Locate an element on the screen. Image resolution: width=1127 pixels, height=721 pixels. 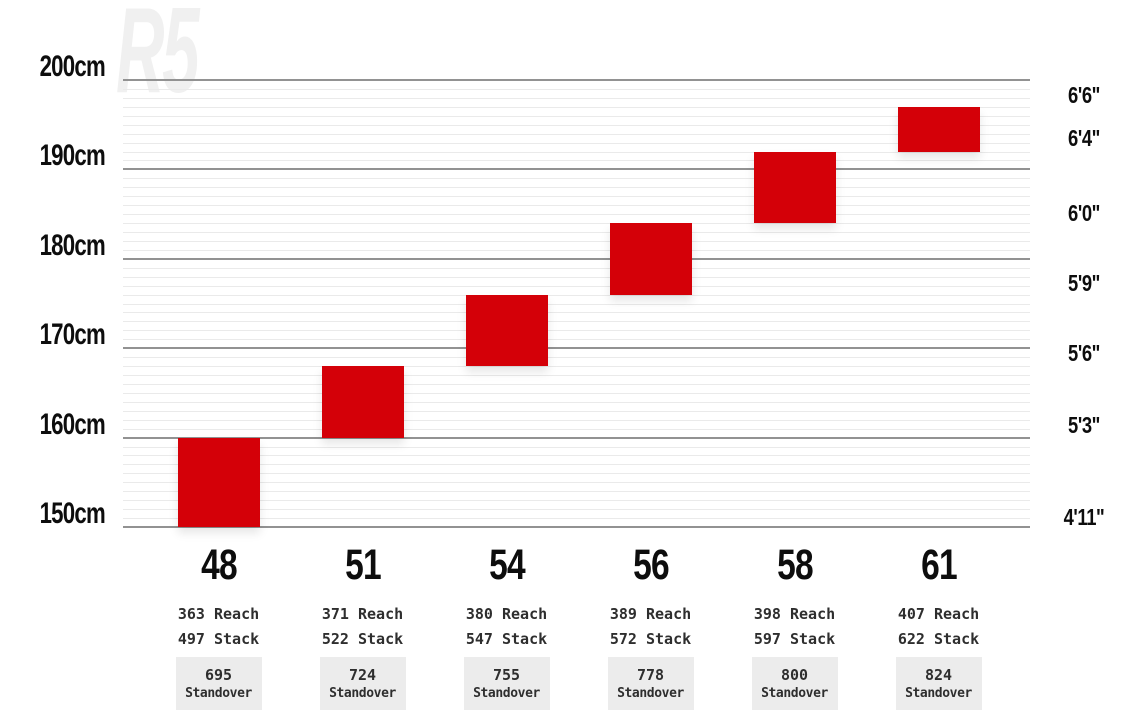
standover-value: 724 is located at coordinates (362, 674).